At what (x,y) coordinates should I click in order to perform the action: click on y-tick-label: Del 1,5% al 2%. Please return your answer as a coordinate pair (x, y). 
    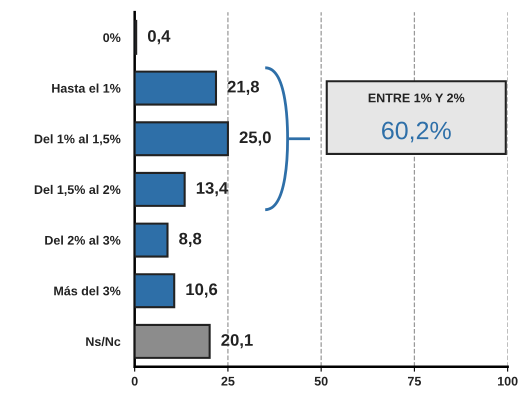
    Looking at the image, I should click on (77, 190).